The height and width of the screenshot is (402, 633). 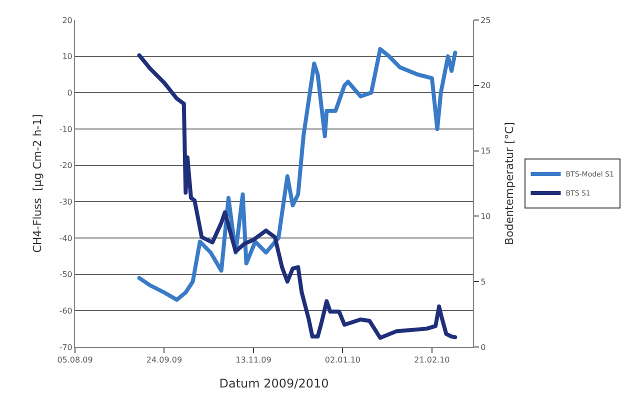 What do you see at coordinates (65, 129) in the screenshot?
I see `y-tick-label: -10` at bounding box center [65, 129].